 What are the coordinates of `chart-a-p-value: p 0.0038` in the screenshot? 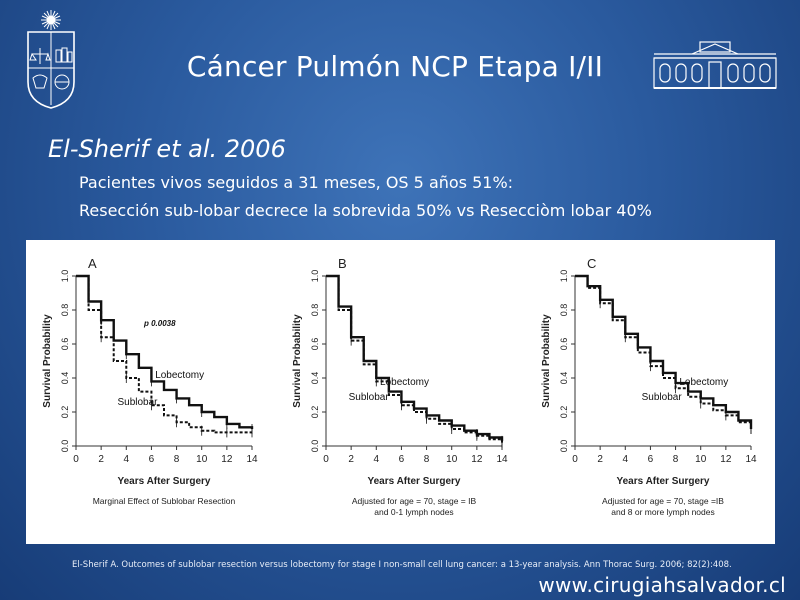 It's located at (159, 323).